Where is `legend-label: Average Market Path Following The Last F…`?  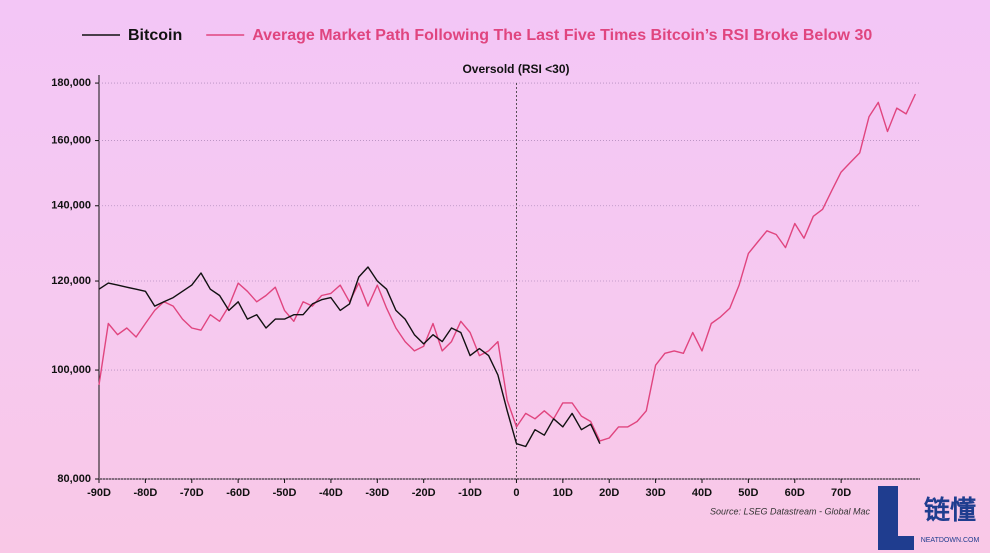
legend-label: Average Market Path Following The Last F… is located at coordinates (562, 35).